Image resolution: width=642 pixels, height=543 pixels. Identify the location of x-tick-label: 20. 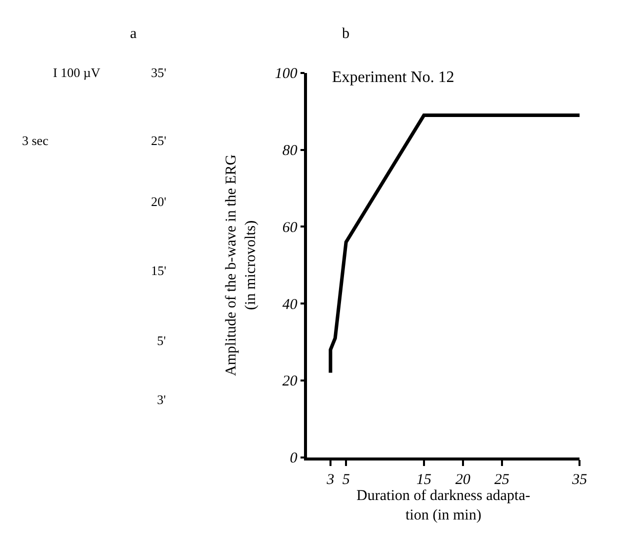
(463, 480).